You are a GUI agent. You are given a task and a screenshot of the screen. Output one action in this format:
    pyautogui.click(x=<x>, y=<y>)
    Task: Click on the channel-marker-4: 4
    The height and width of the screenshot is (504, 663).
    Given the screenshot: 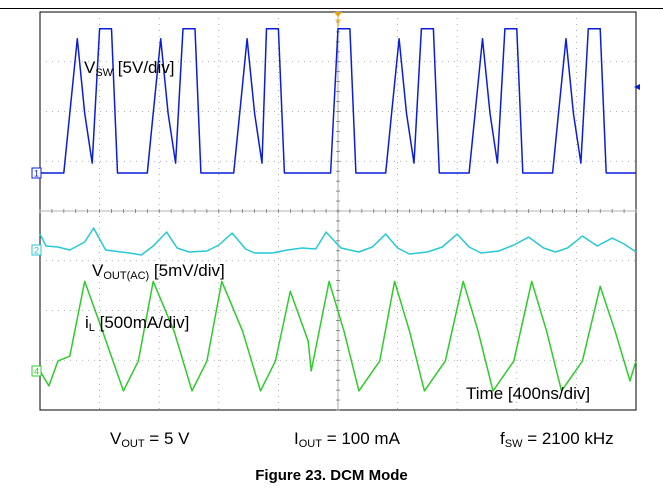 What is the action you would take?
    pyautogui.click(x=36, y=371)
    